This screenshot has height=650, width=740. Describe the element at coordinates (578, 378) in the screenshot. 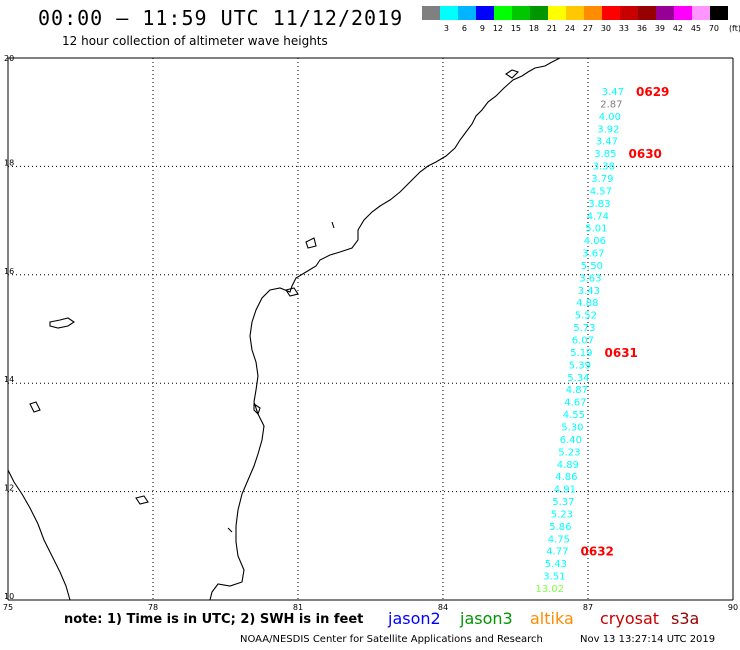

I see `wave-height-value: 5.34` at that location.